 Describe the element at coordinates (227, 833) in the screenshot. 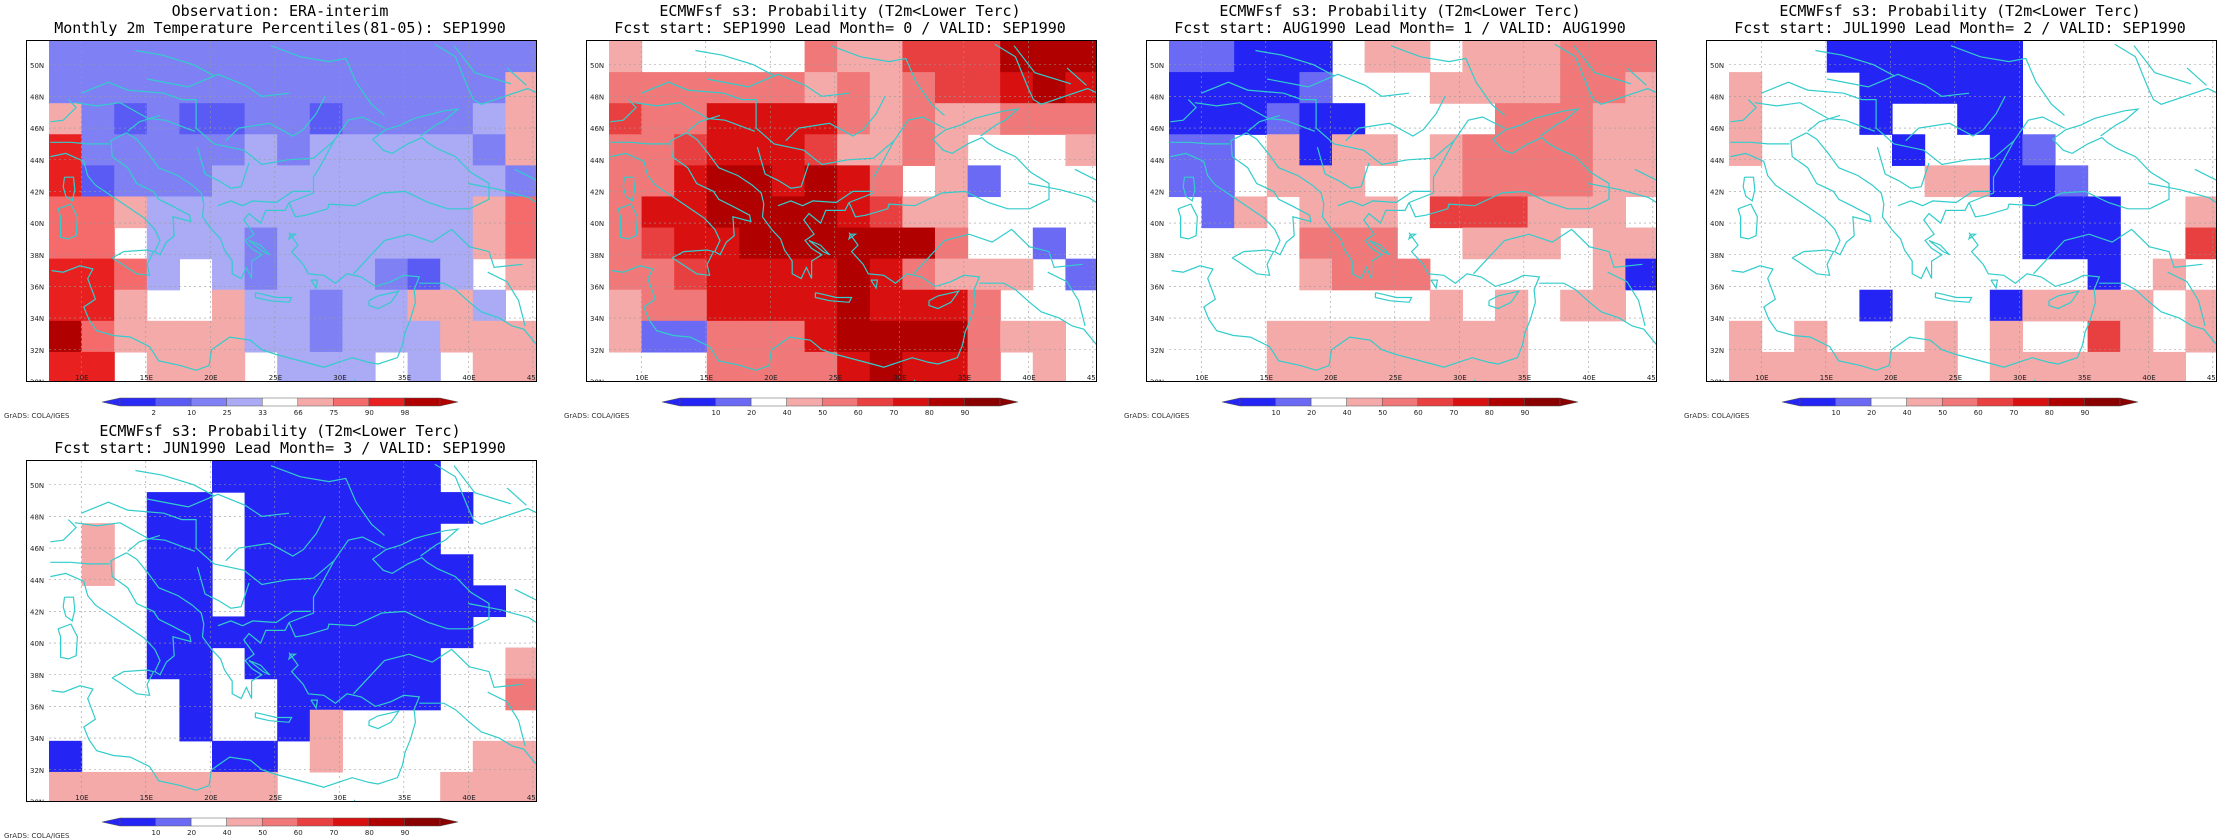

I see `colorbar-label: 40` at that location.